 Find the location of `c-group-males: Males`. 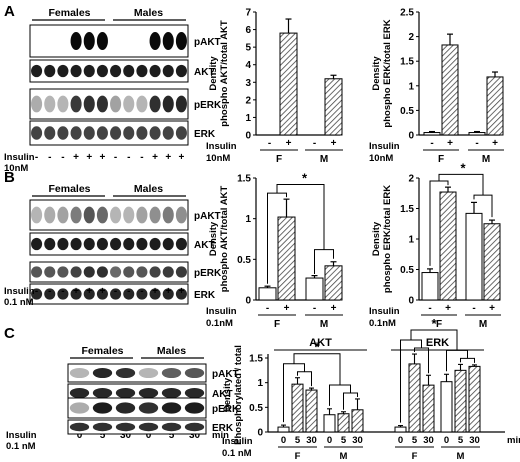

c-group-males: Males is located at coordinates (171, 351).